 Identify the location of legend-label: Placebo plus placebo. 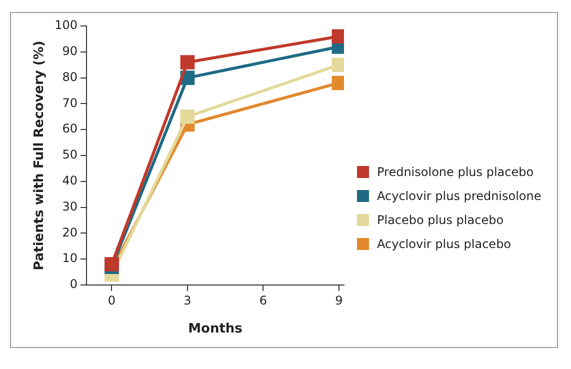
(440, 220).